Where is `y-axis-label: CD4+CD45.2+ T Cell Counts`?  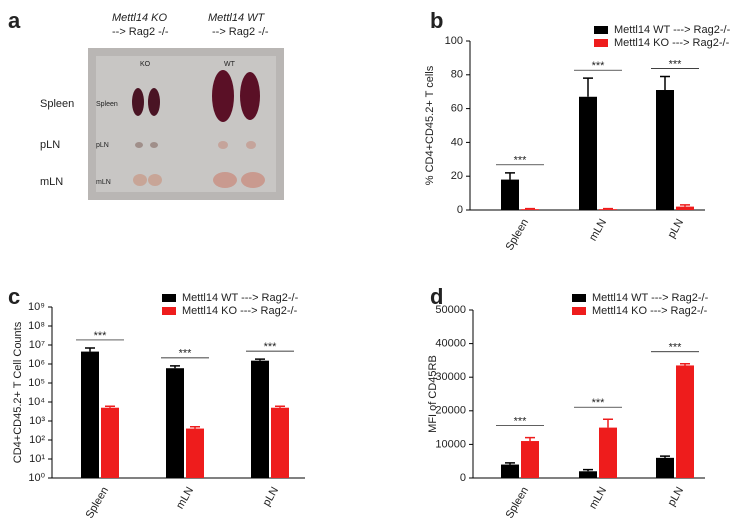 y-axis-label: CD4+CD45.2+ T Cell Counts is located at coordinates (18, 392).